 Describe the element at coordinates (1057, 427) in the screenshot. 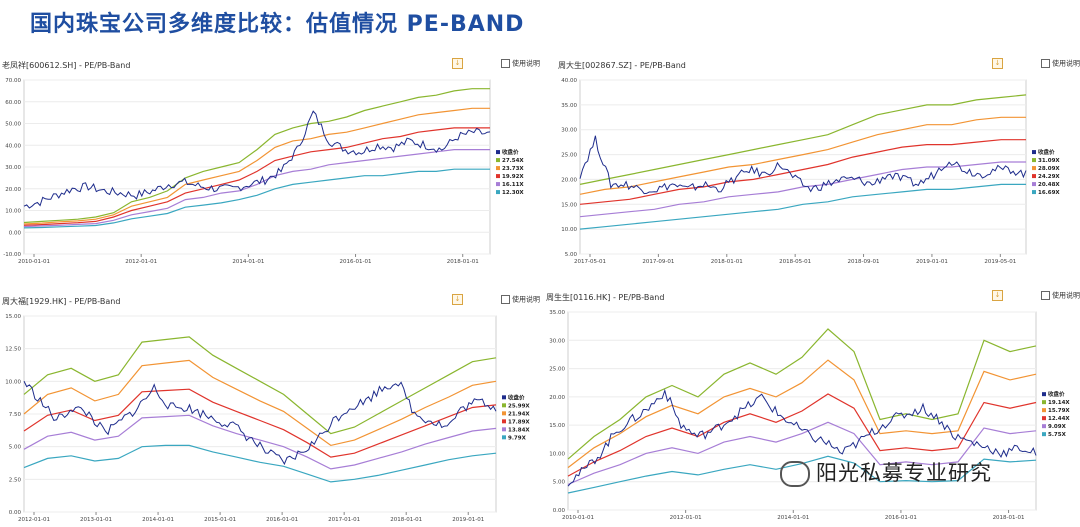

I see `legend-label: 9.09X` at that location.